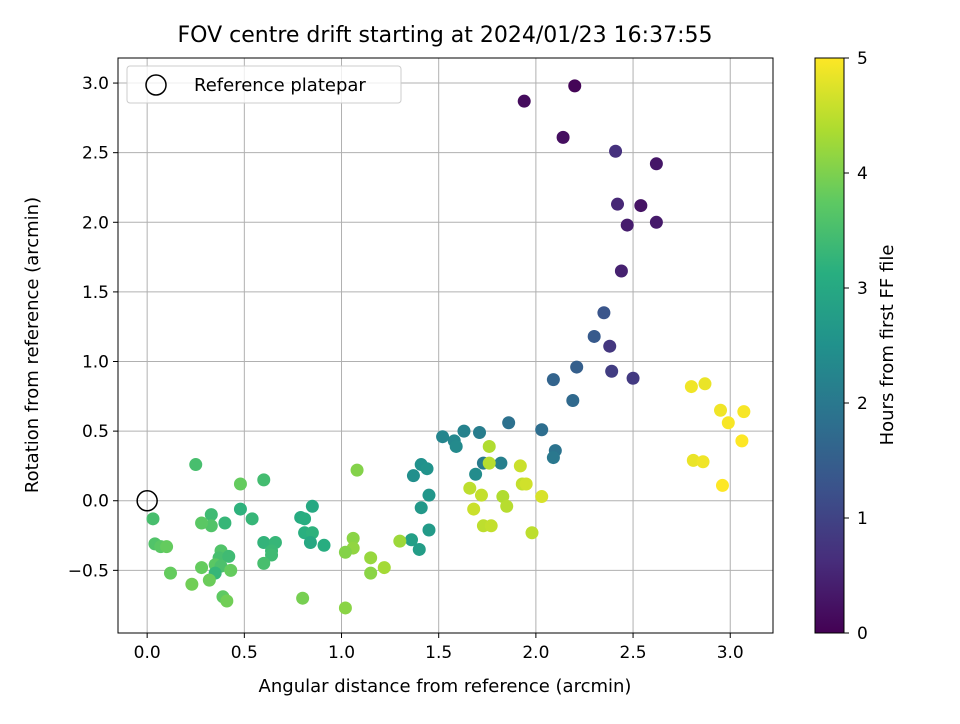  Describe the element at coordinates (887, 345) in the screenshot. I see `colorbar-label: Hours from first FF file` at that location.